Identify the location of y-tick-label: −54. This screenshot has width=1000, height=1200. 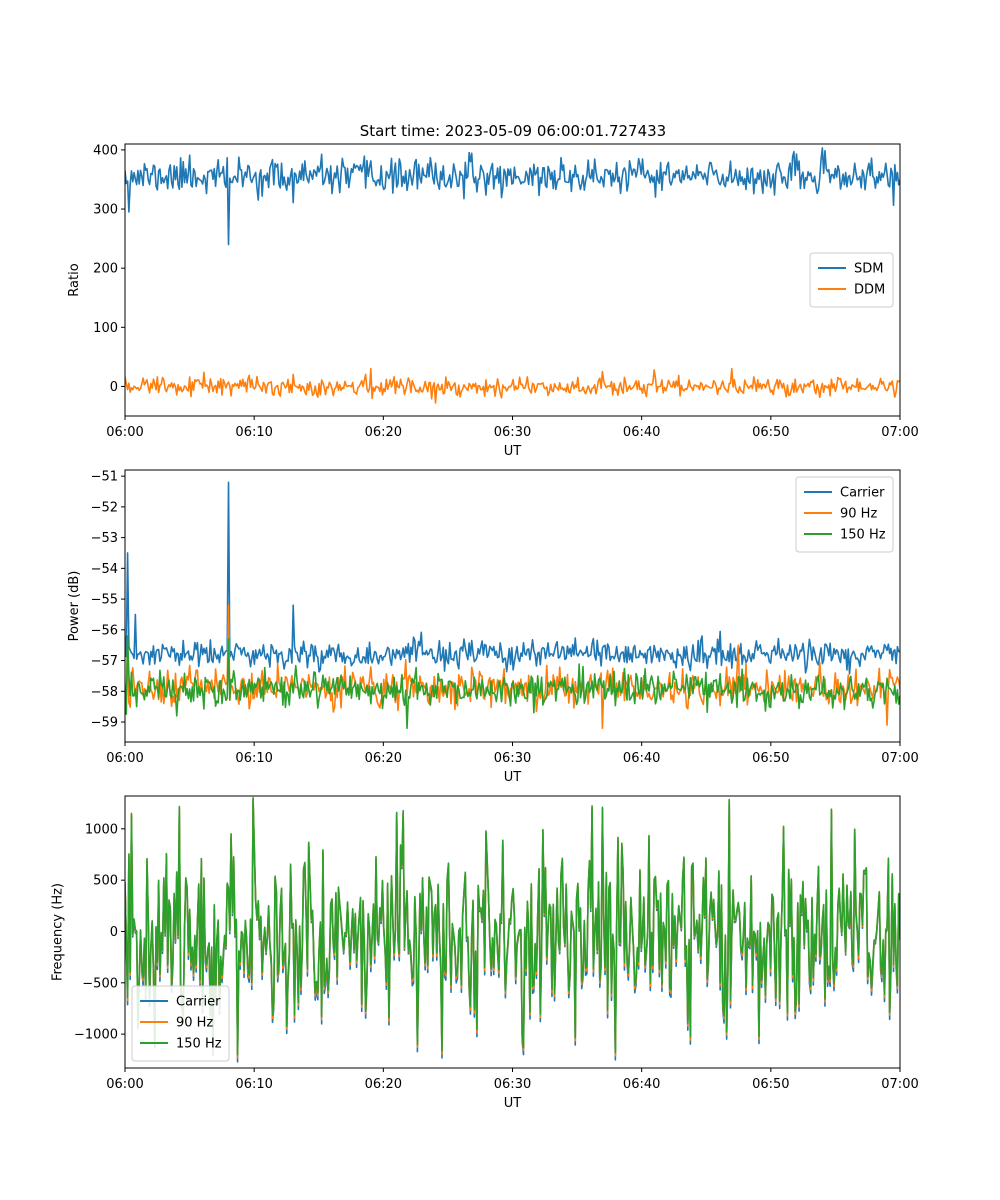
(104, 569).